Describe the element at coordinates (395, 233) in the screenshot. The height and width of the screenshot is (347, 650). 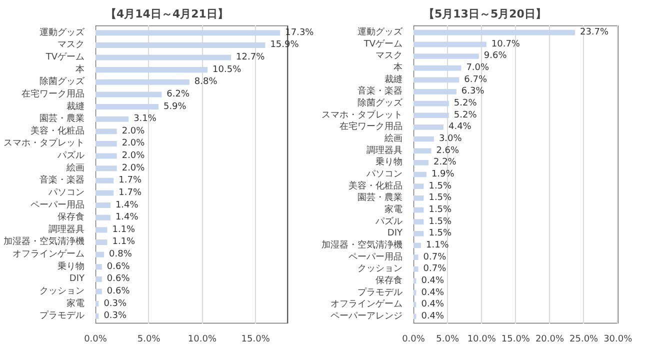
I see `y-tick-label: DIY` at that location.